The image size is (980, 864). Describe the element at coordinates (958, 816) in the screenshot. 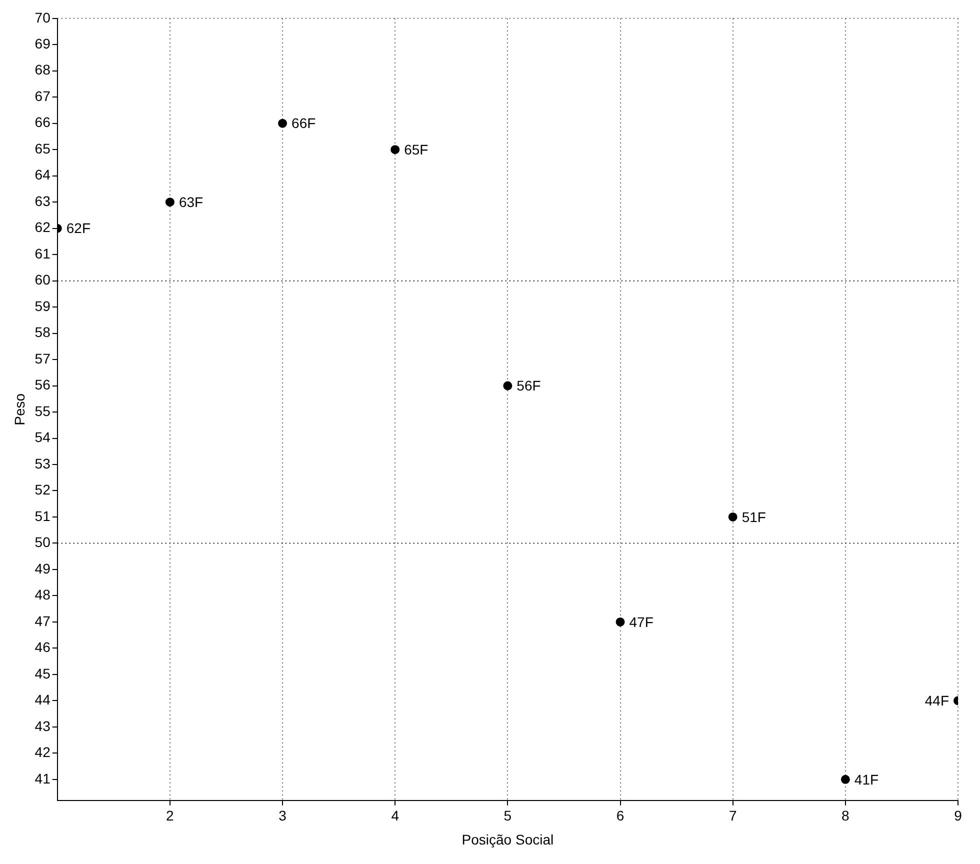

I see `x-tick-label: 9` at that location.